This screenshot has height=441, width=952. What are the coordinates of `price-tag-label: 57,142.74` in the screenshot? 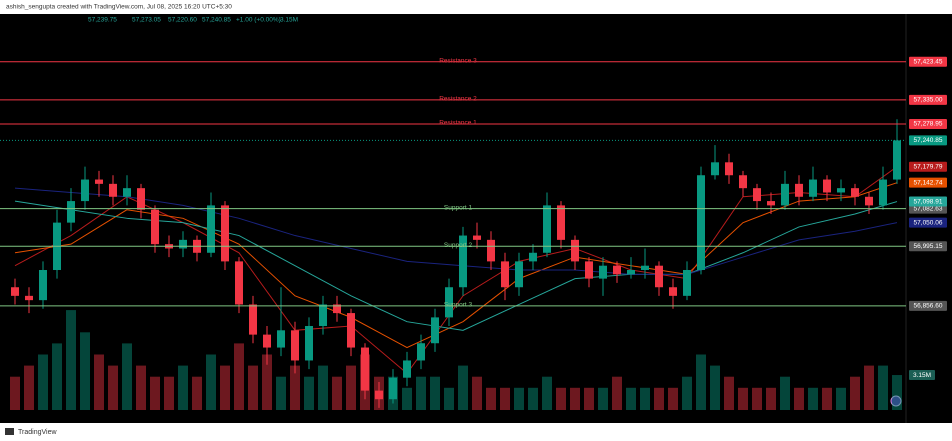 It's located at (928, 182).